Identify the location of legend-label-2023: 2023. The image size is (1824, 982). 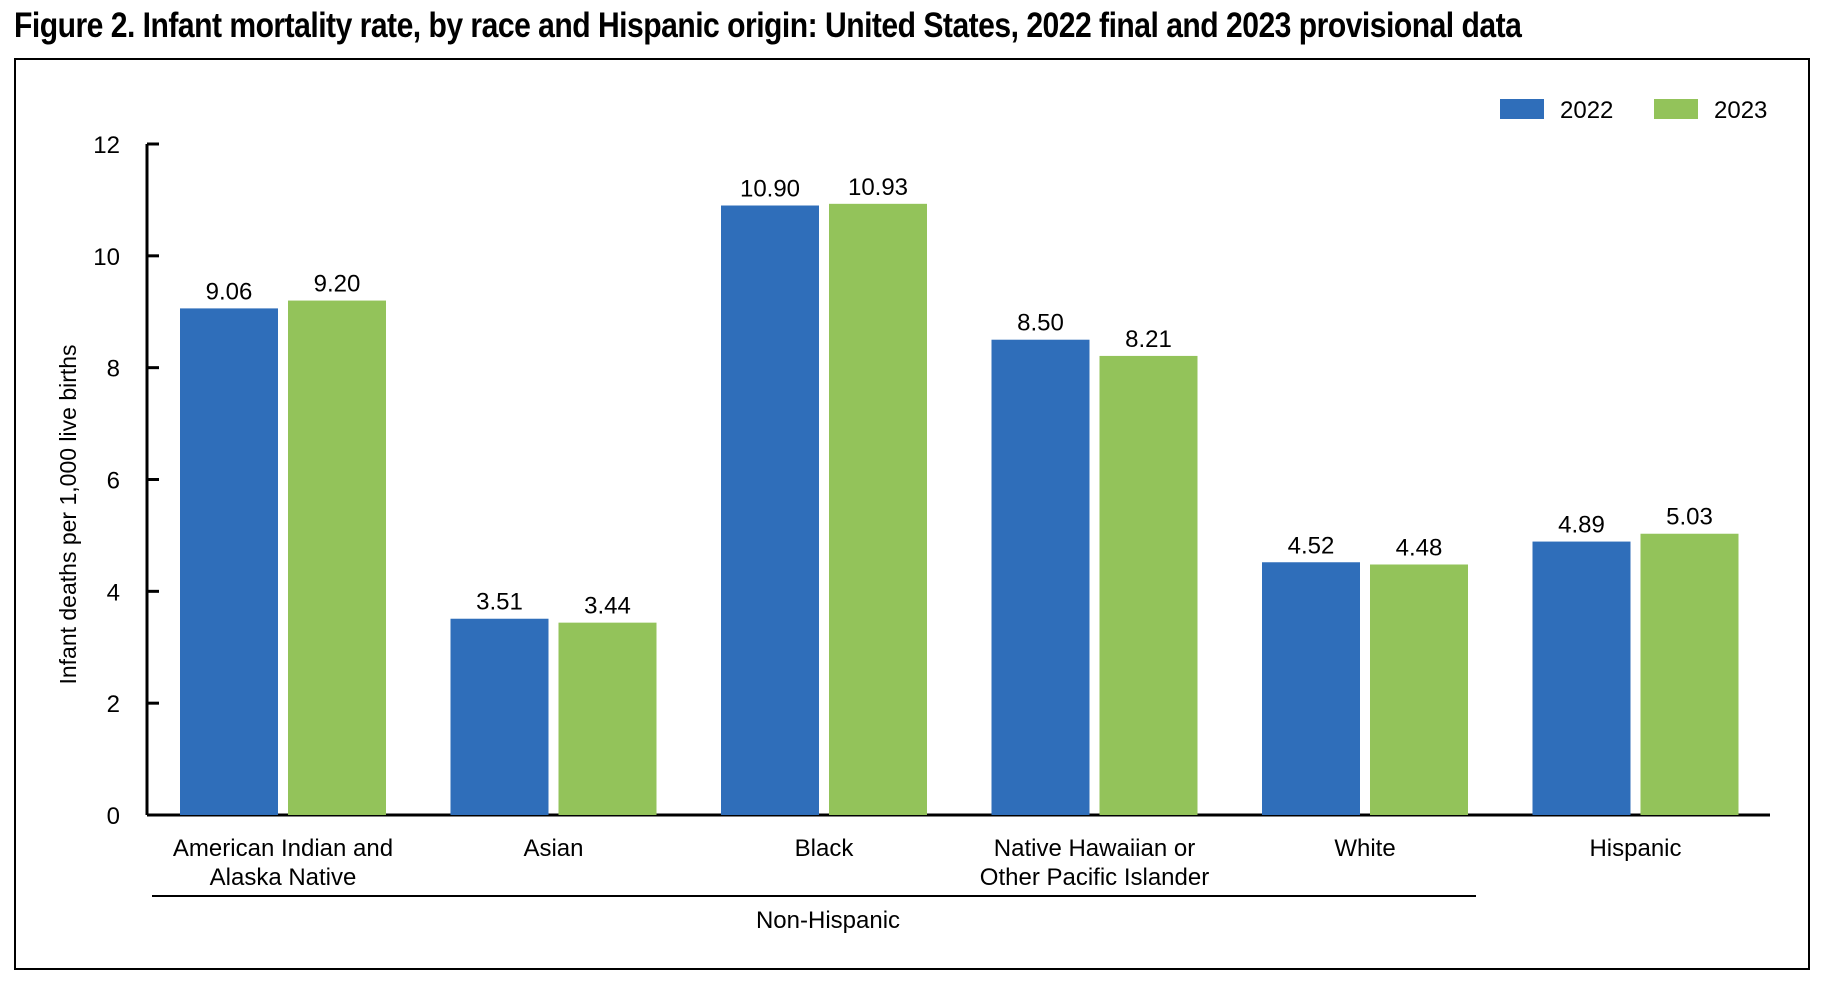
(1740, 110).